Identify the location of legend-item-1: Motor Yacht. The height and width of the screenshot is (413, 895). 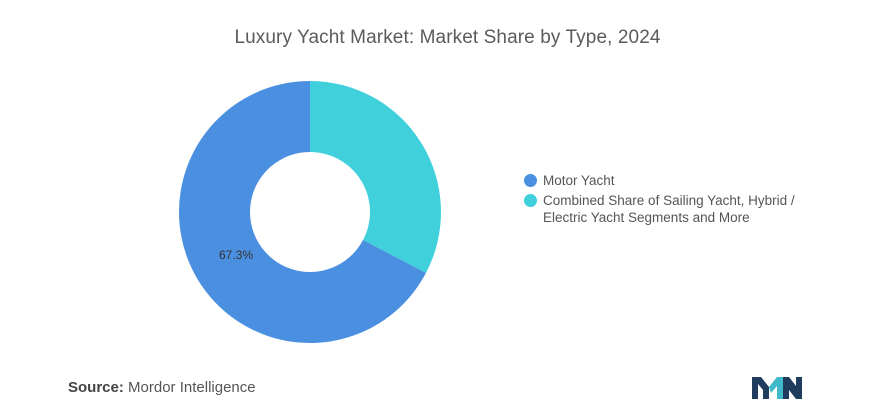
(674, 180).